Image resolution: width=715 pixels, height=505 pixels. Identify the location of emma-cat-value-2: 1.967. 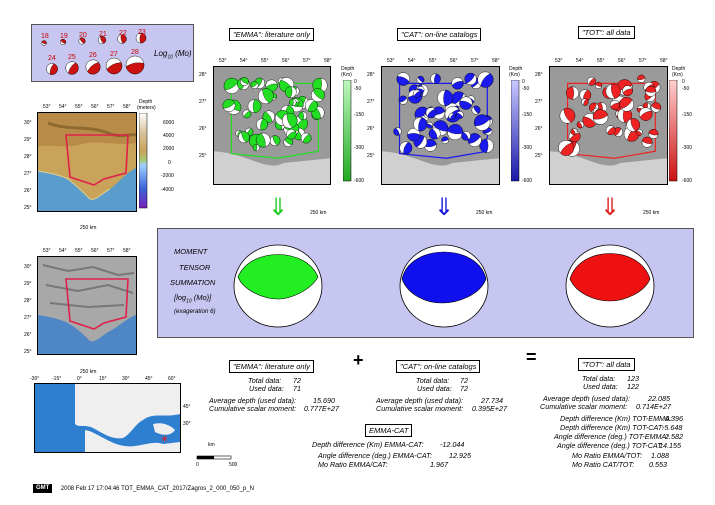
(439, 464).